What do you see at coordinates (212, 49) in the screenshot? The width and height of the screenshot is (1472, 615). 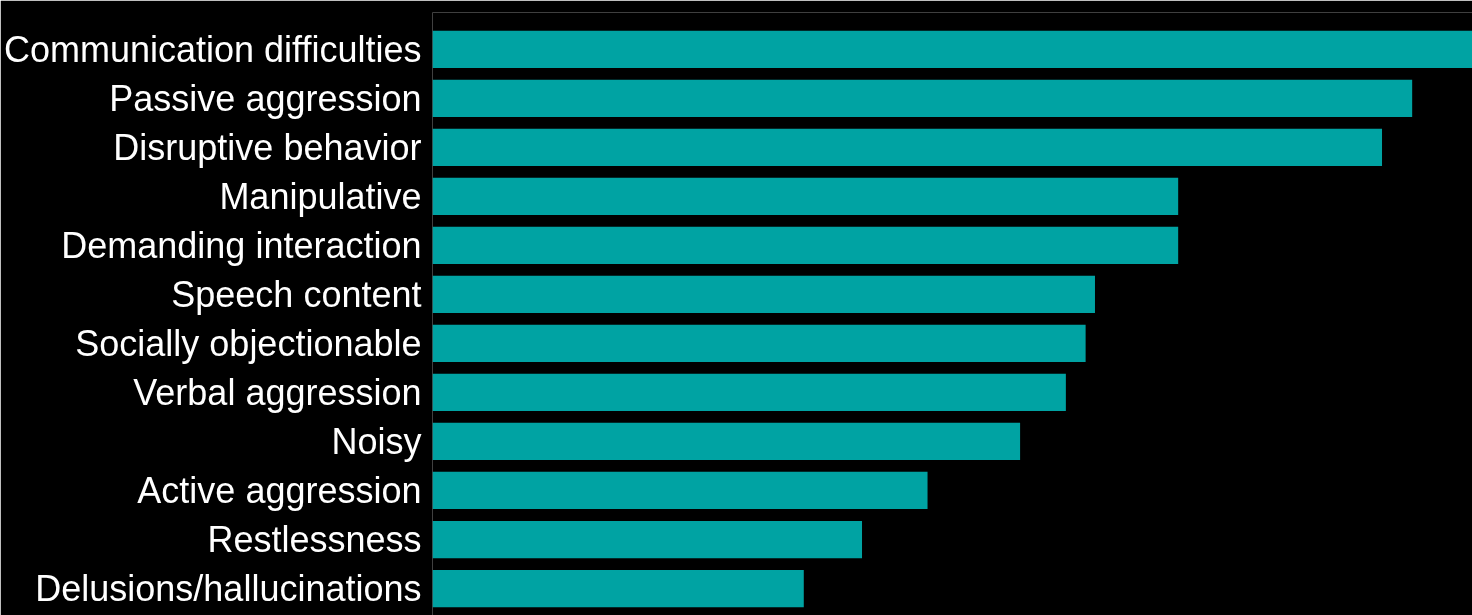 I see `y-tick-label: Communication difficulties` at bounding box center [212, 49].